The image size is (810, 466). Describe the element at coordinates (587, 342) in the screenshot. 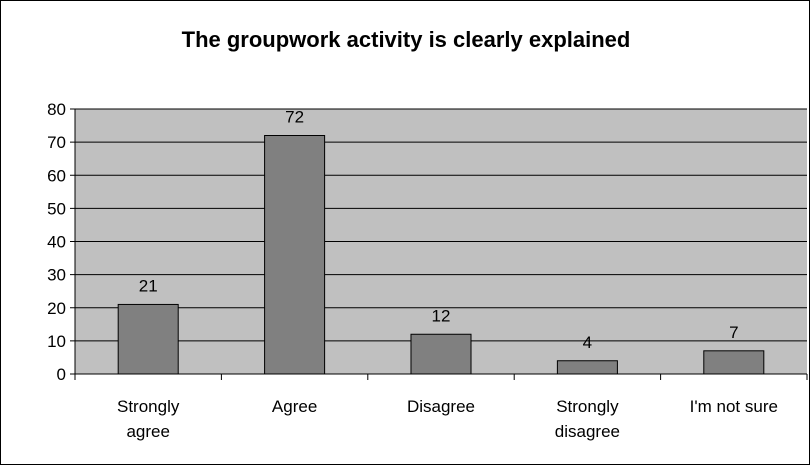

I see `data-label: 4` at that location.